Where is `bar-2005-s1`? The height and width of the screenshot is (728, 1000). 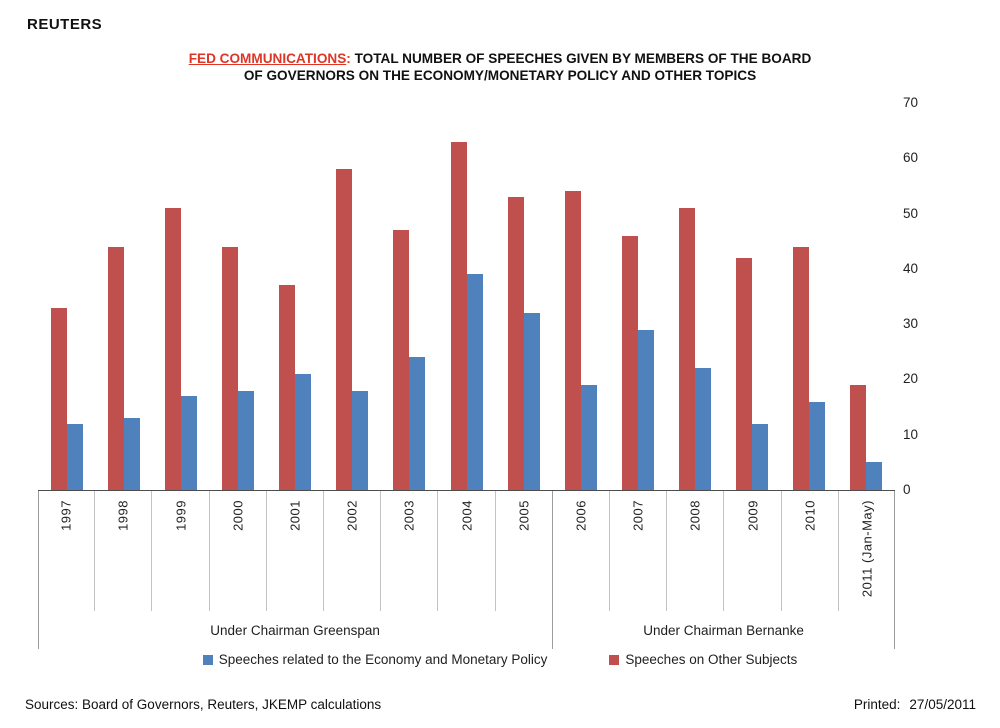 bar-2005-s1 is located at coordinates (531, 401).